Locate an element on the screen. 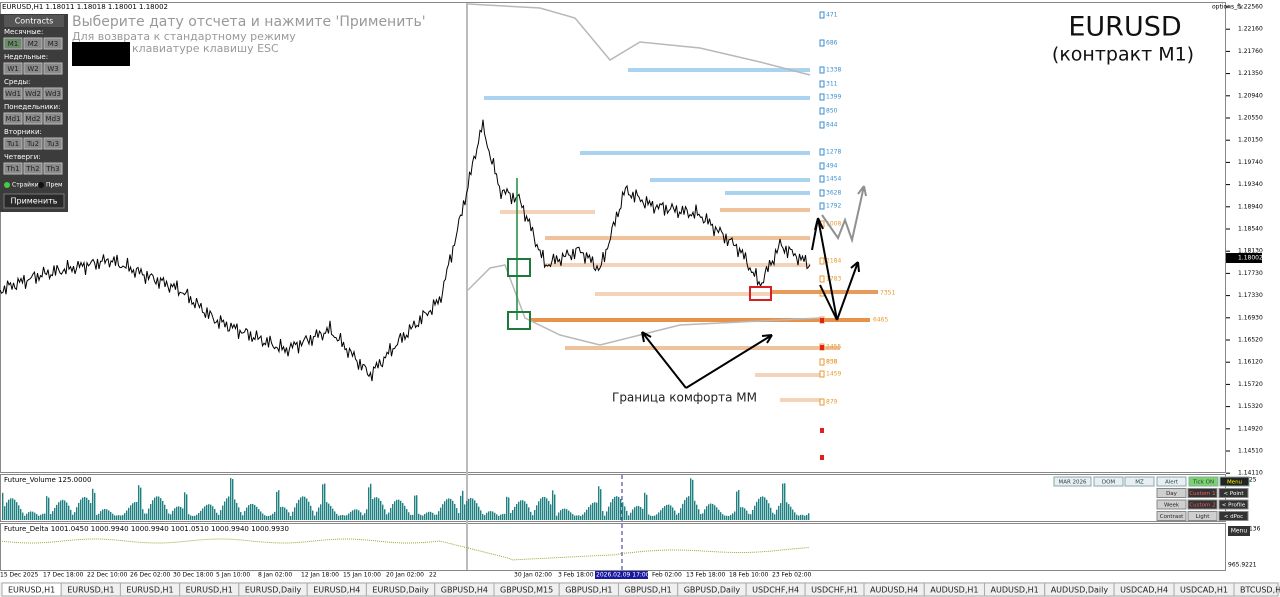 This screenshot has width=1280, height=597. apply-button is located at coordinates (34, 201).